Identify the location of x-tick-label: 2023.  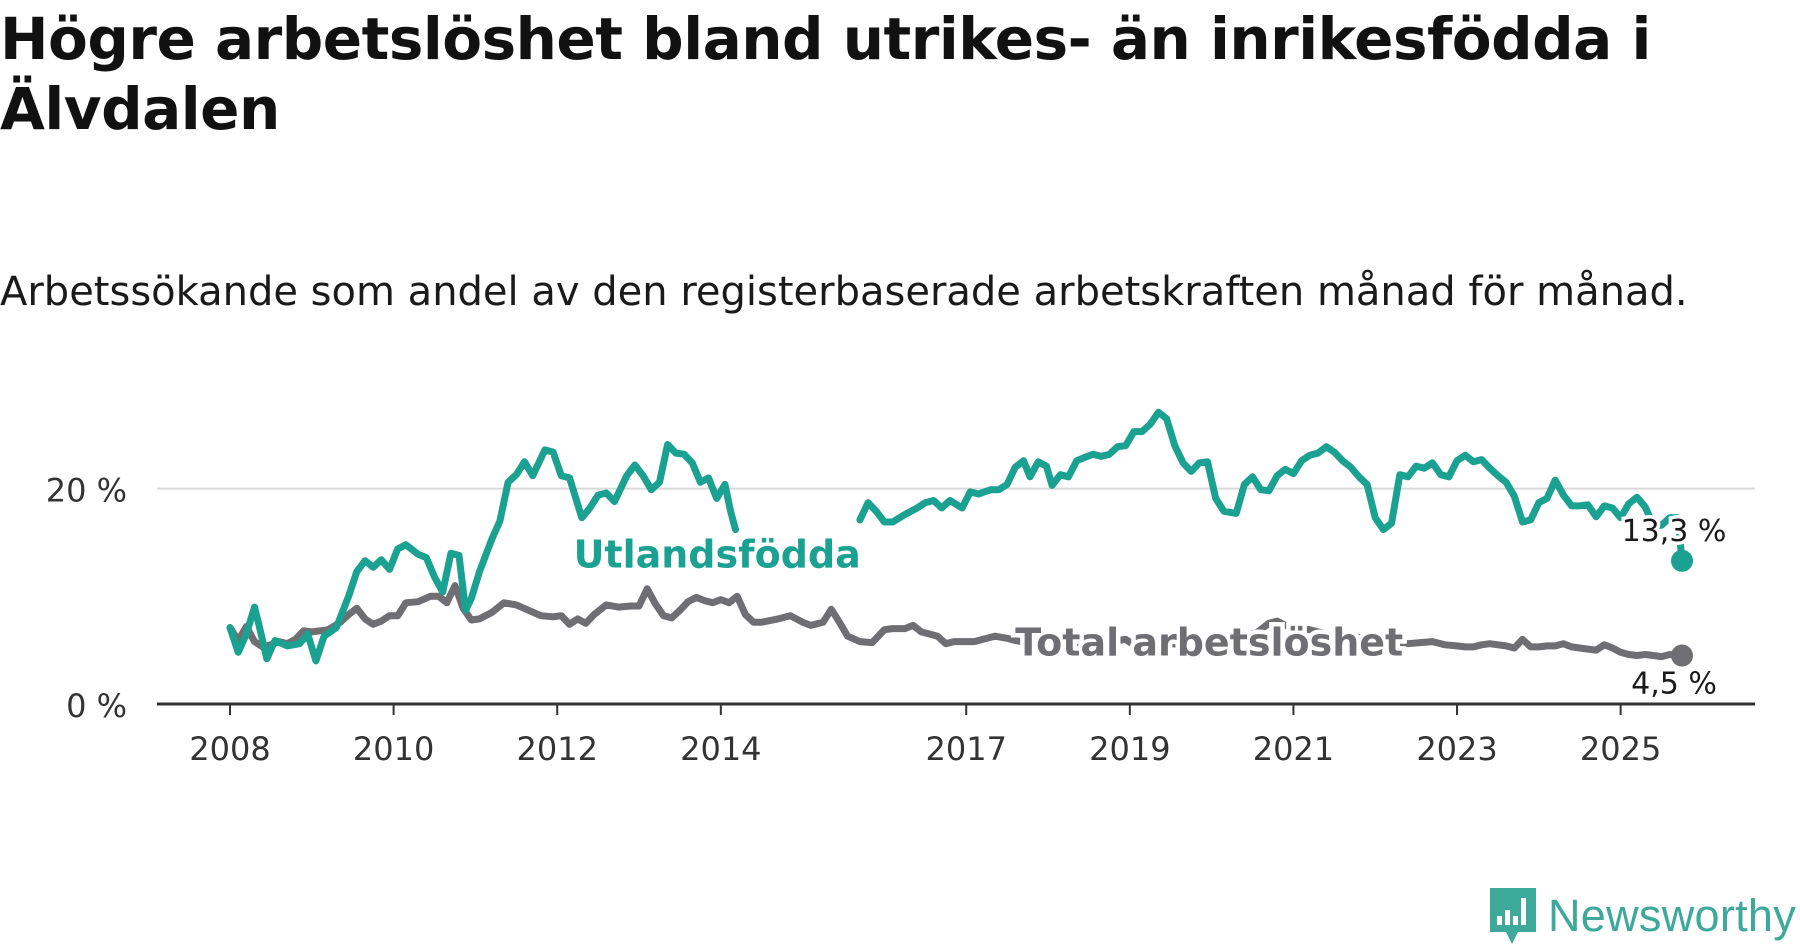
(1456, 749).